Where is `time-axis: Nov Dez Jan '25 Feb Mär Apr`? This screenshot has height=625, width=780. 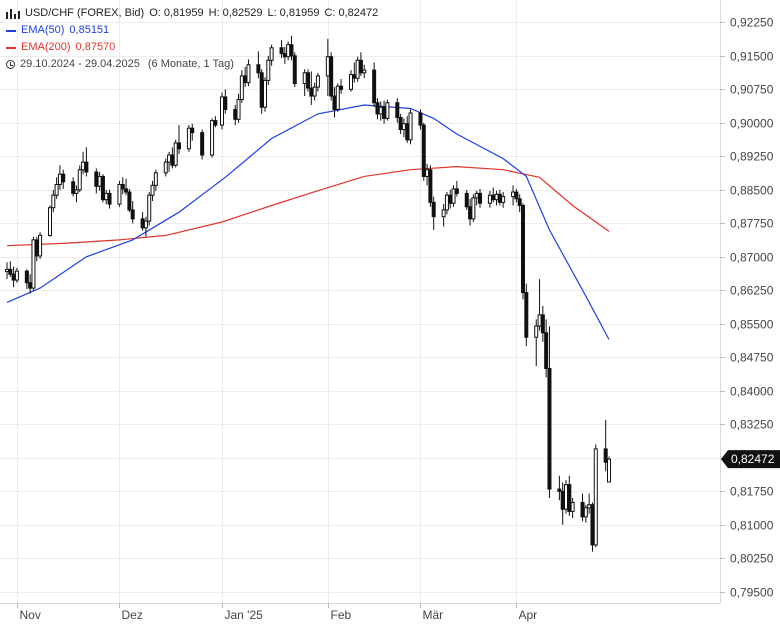
time-axis: Nov Dez Jan '25 Feb Mär Apr is located at coordinates (277, 612).